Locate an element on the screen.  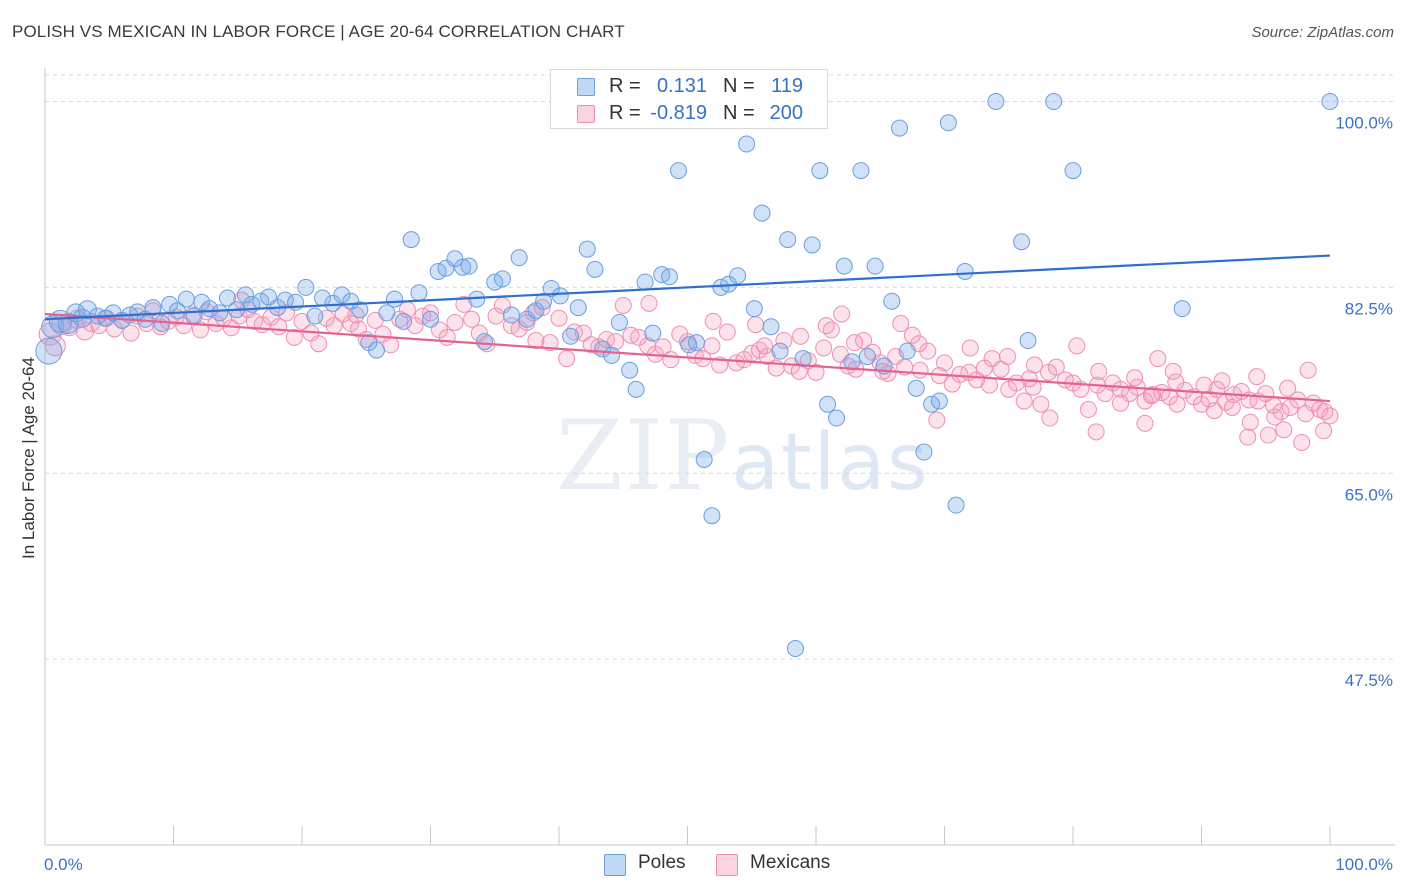
poles-n-label: N = is located at coordinates (739, 86).